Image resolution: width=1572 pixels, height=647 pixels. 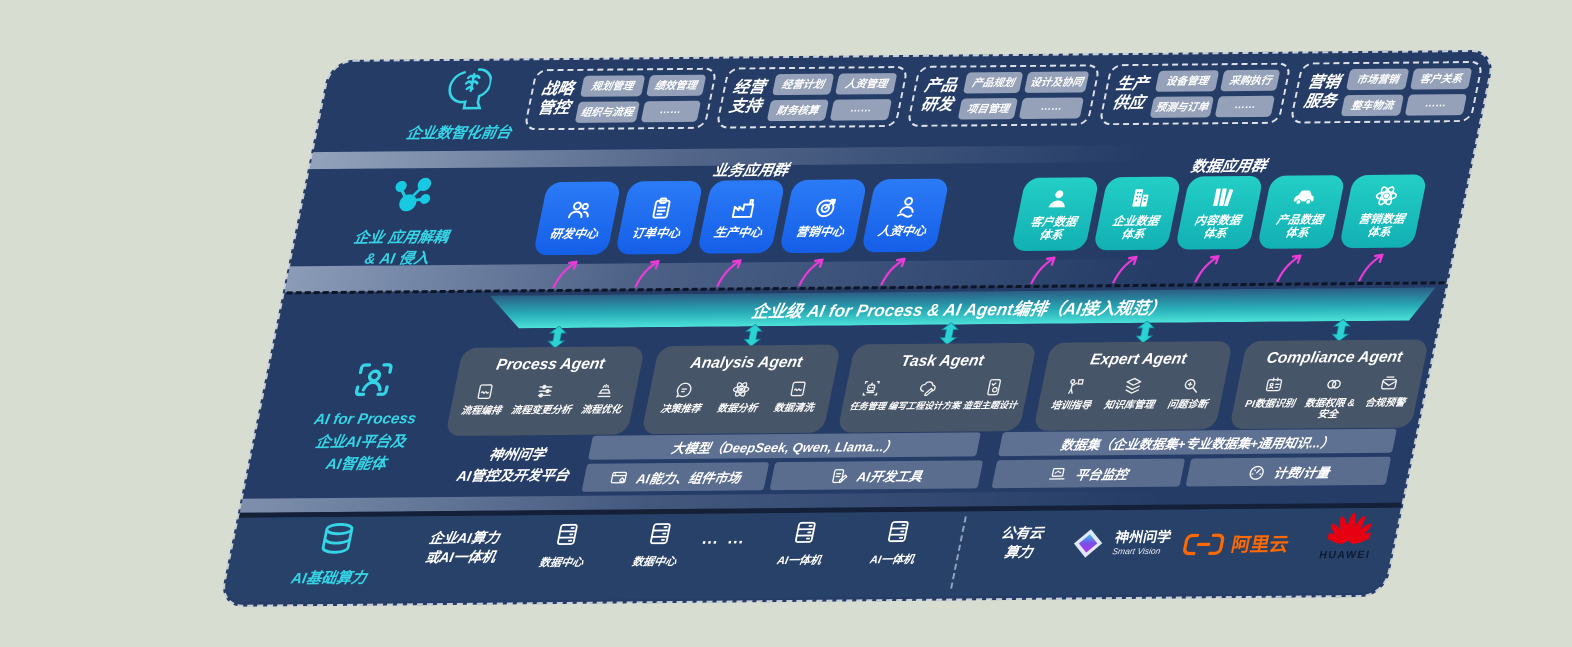 What do you see at coordinates (784, 446) in the screenshot?
I see `model-bar: 大模型（DeepSeek, Qwen, Llama...）` at bounding box center [784, 446].